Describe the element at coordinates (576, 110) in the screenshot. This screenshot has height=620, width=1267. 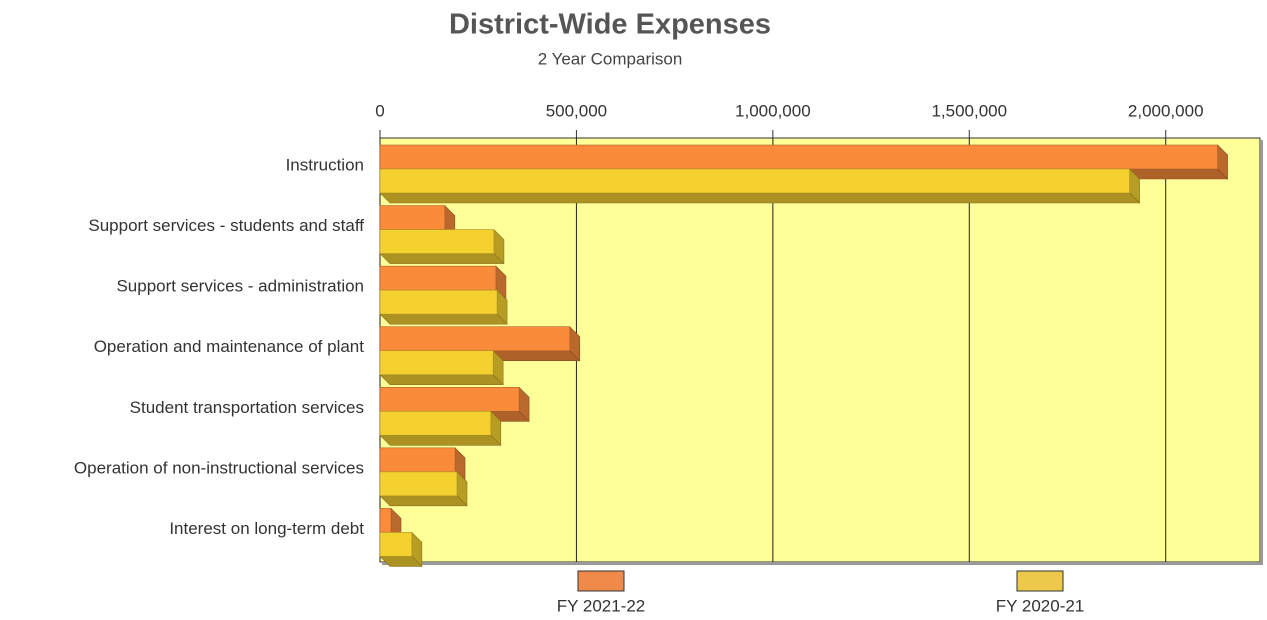
I see `x-tick-label: 500,000` at that location.